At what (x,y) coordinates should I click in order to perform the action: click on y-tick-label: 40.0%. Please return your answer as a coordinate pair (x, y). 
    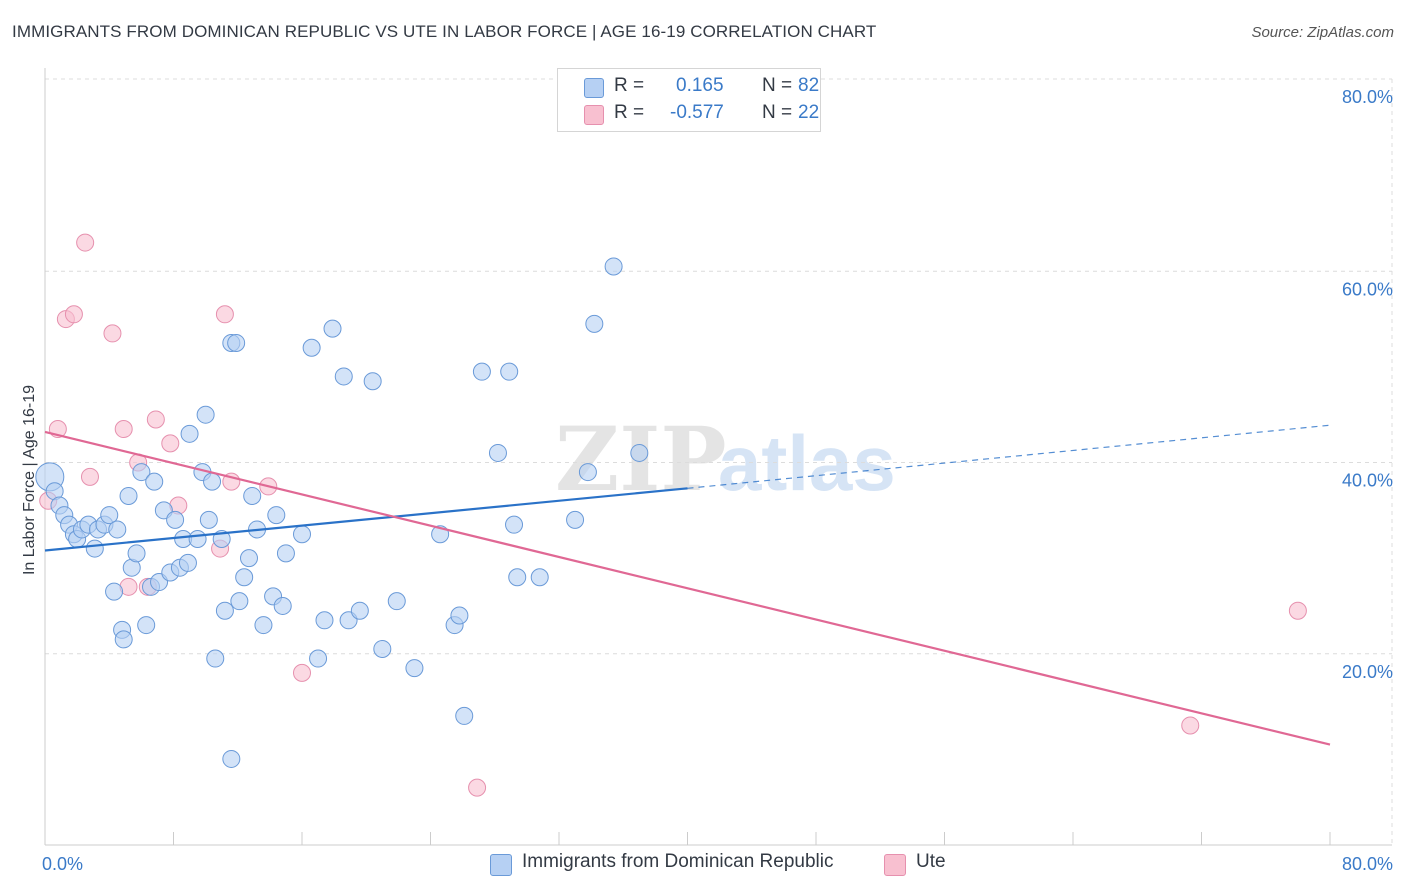
    Looking at the image, I should click on (1367, 481).